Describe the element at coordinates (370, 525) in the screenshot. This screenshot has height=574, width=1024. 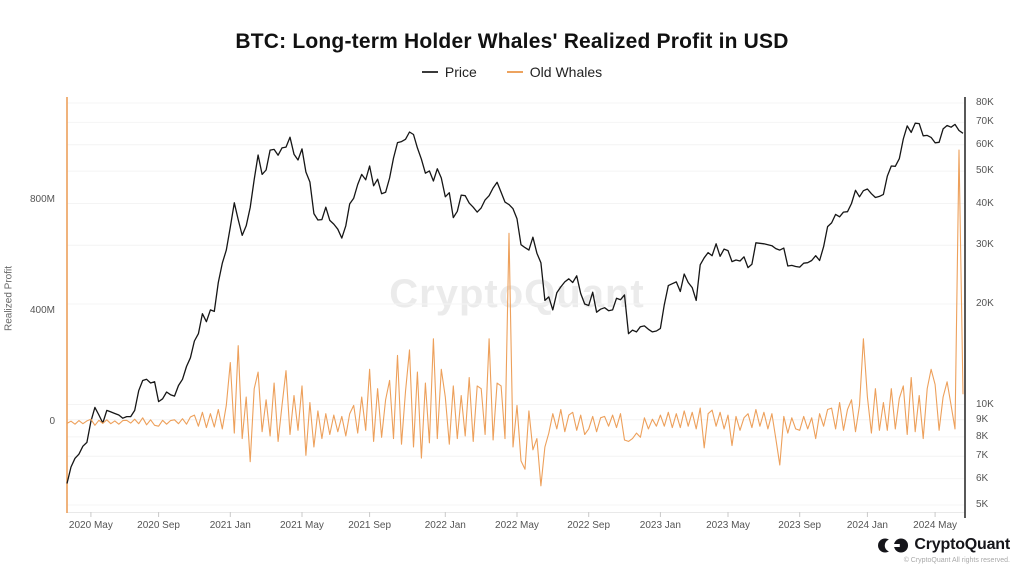
I see `x-axis-tick-label: 2021 Sep` at that location.